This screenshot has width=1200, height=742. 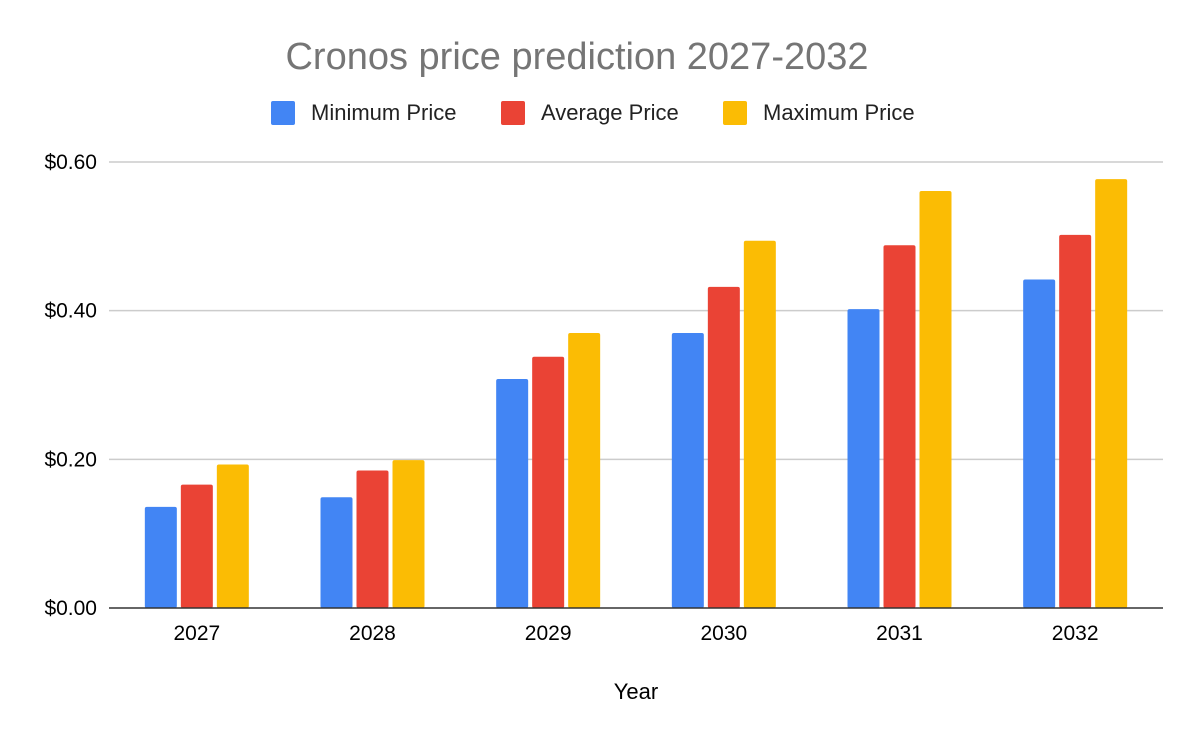 I want to click on y-tick-label: $0.40, so click(x=70, y=311).